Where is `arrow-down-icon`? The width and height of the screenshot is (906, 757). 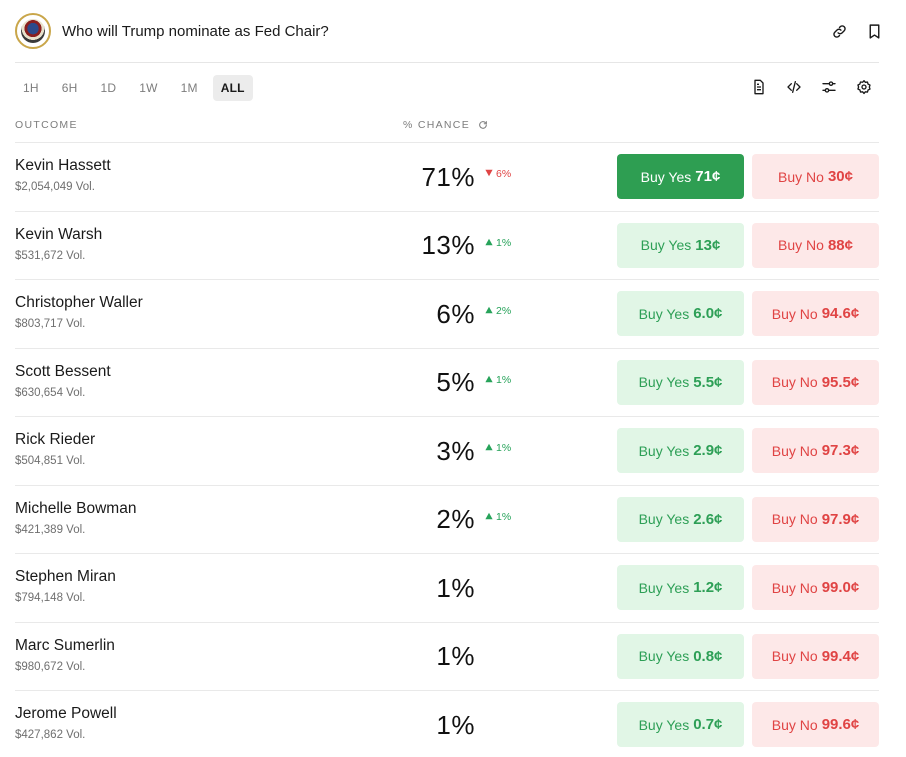
arrow-down-icon is located at coordinates (489, 174).